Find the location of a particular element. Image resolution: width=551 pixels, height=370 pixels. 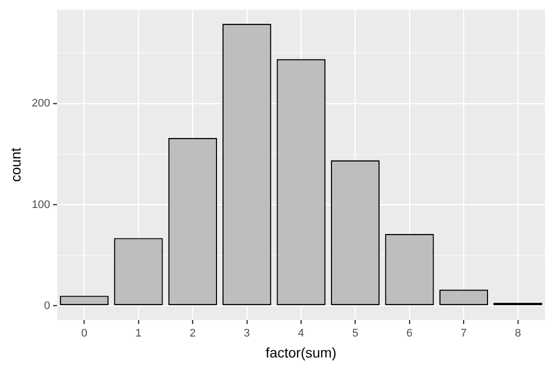

x-tick-label: 2 is located at coordinates (193, 334).